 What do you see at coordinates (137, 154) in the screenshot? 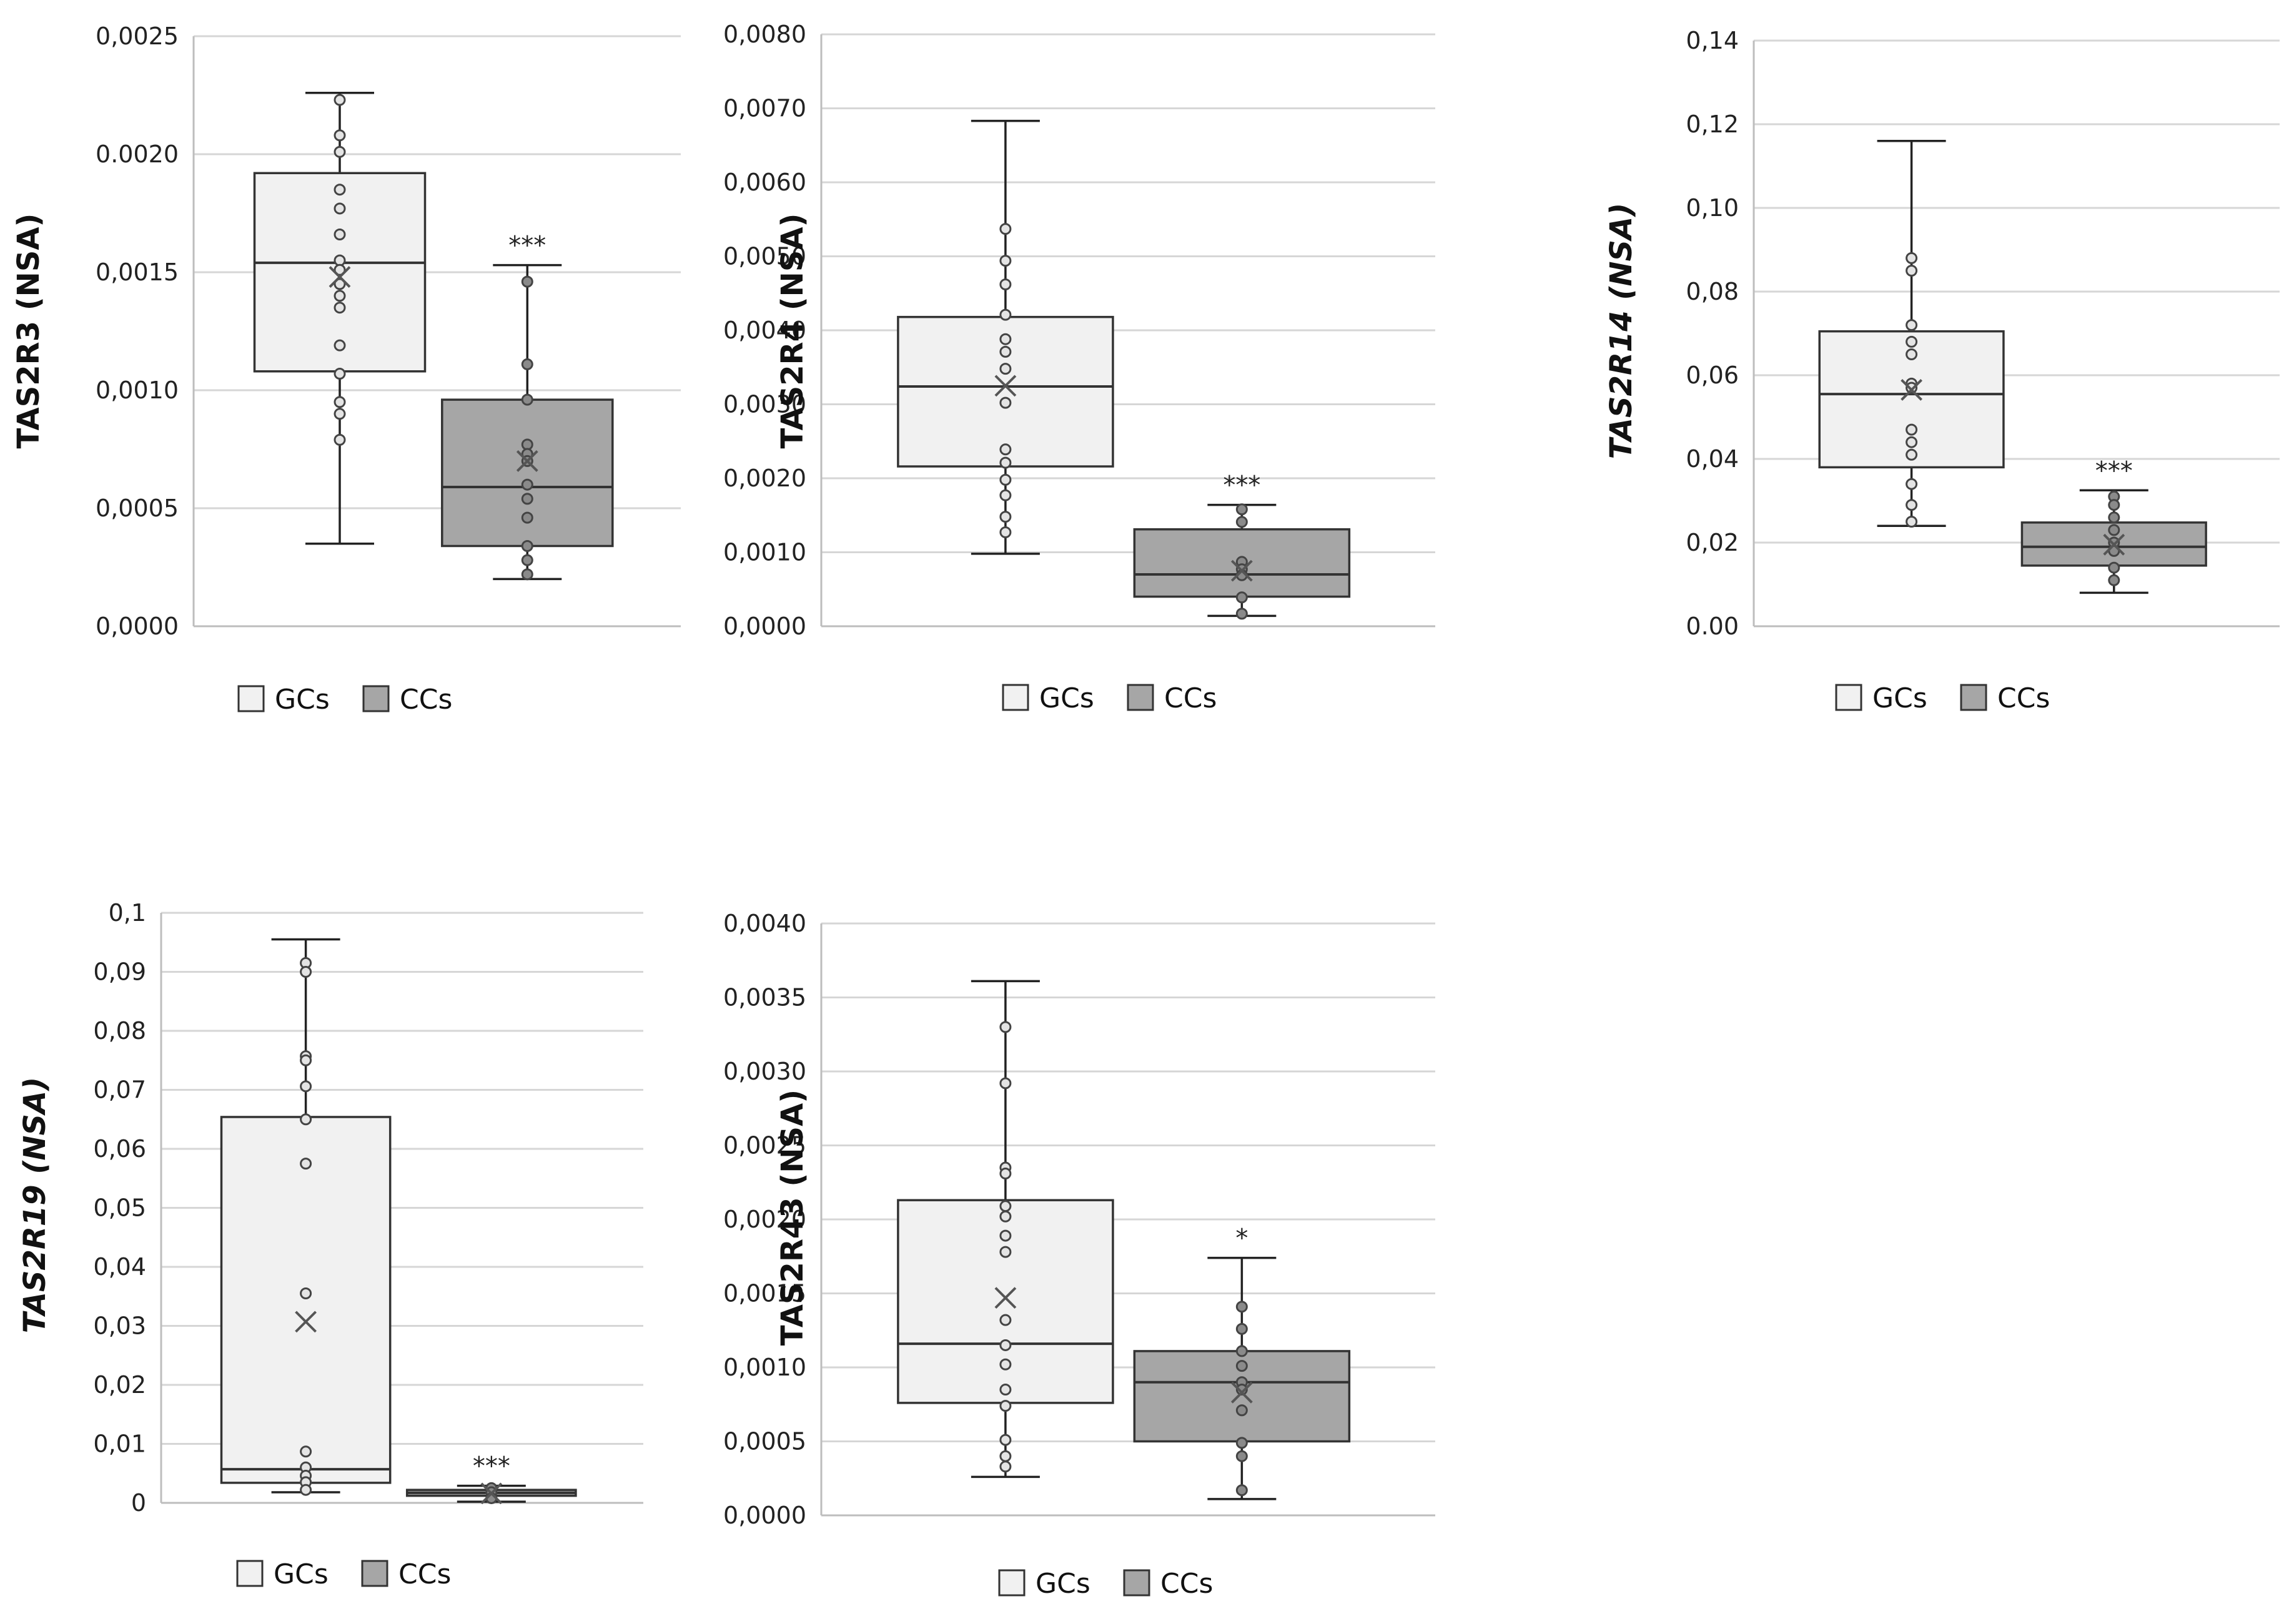
I see `y-tick-label: 0.0020` at bounding box center [137, 154].